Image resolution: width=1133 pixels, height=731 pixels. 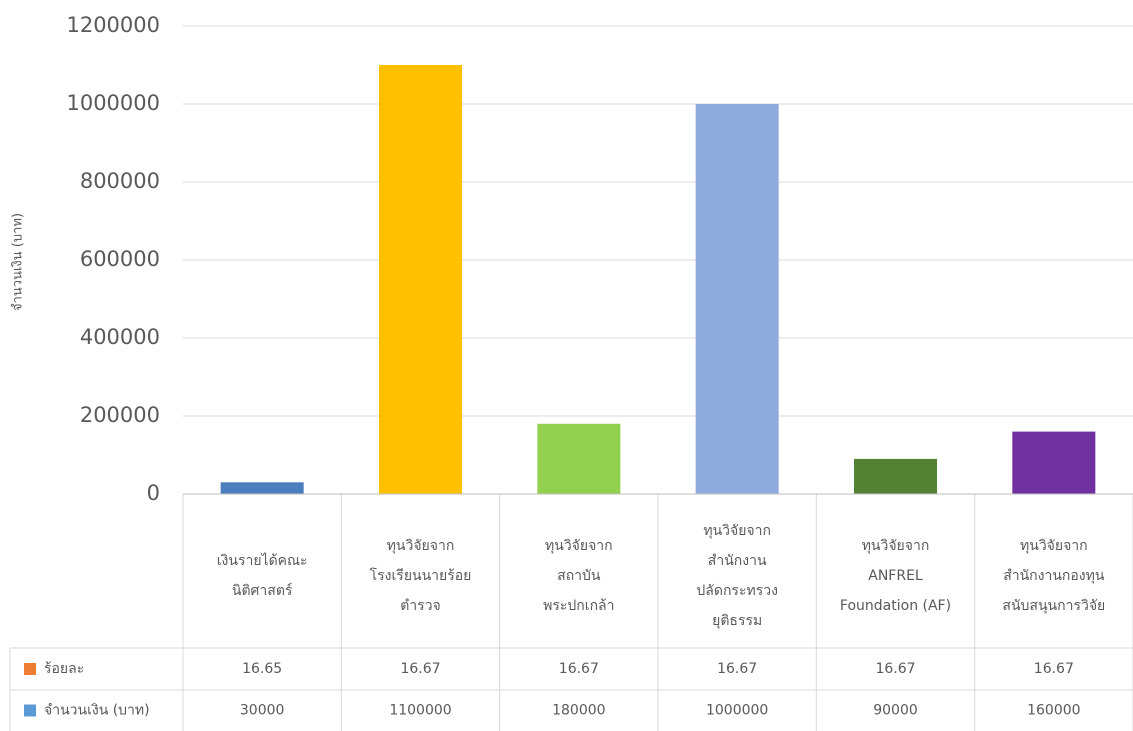 I want to click on x-tick-label: ตำรวจ, so click(x=420, y=606).